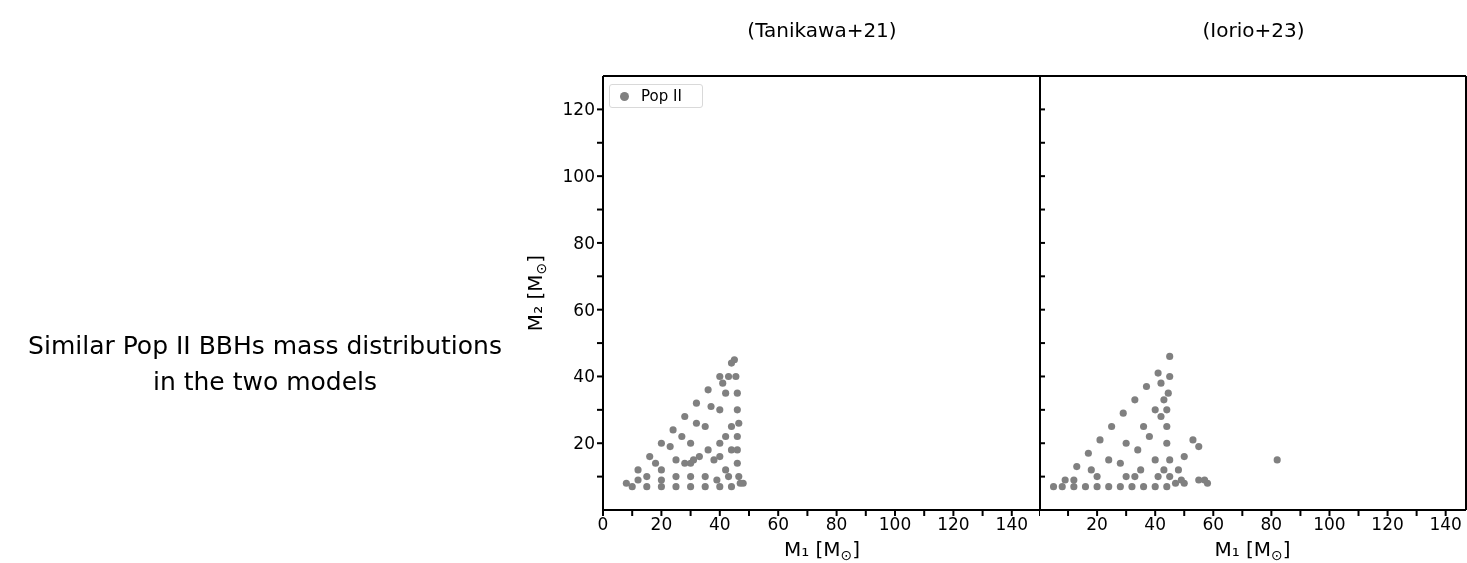 The width and height of the screenshot is (1467, 563). I want to click on y-tick-label: 60, so click(584, 309).